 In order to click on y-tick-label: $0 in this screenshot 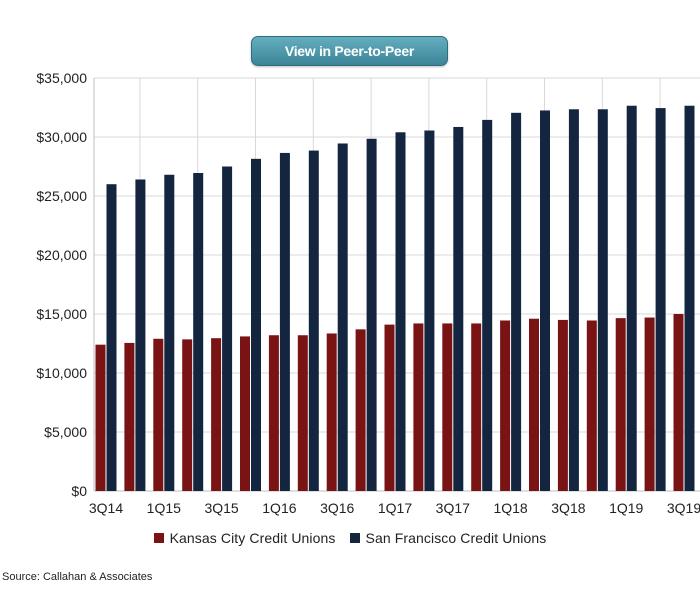, I will do `click(79, 491)`.